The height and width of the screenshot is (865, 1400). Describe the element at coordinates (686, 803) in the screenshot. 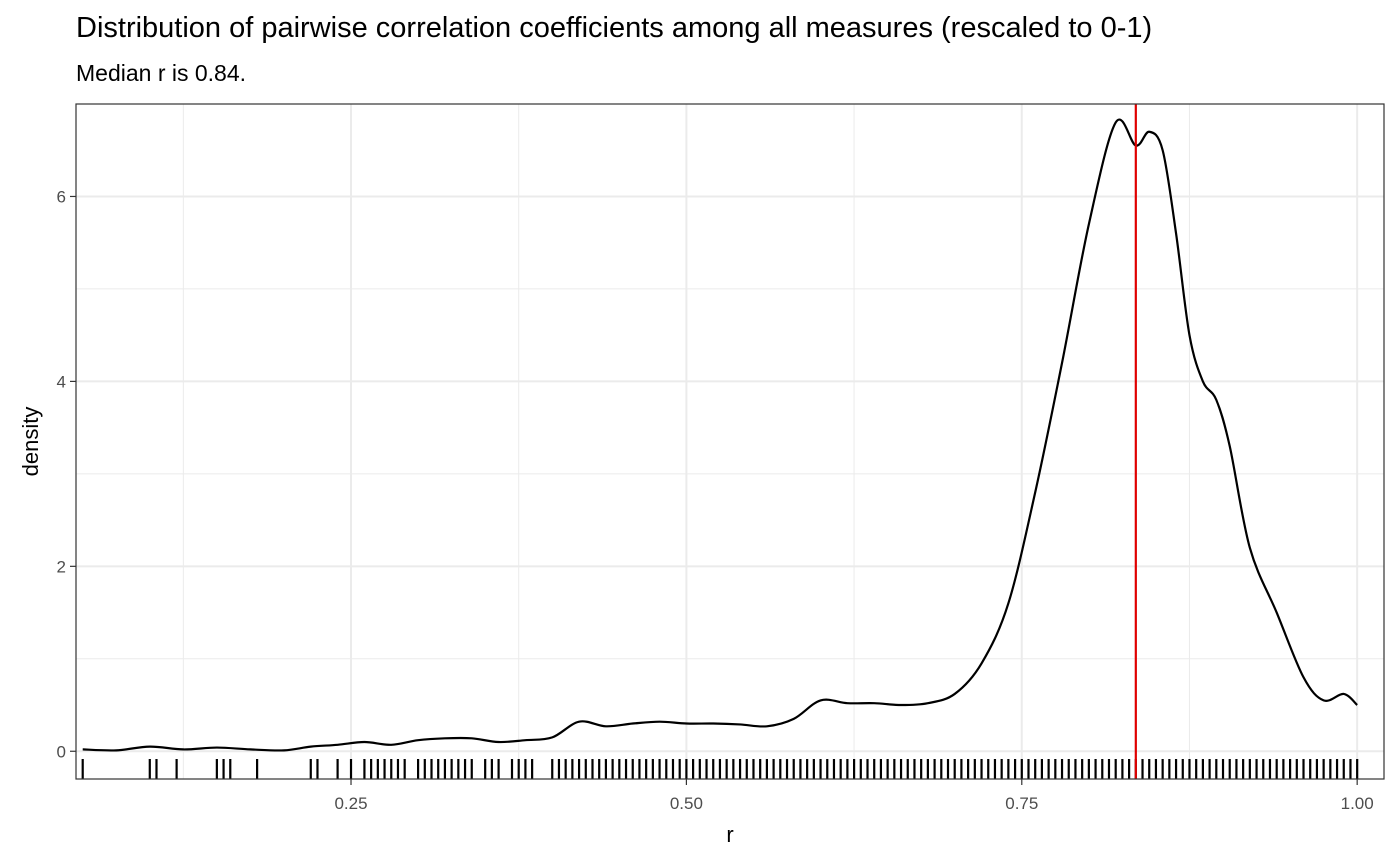

I see `x-tick-label: 0.50` at that location.